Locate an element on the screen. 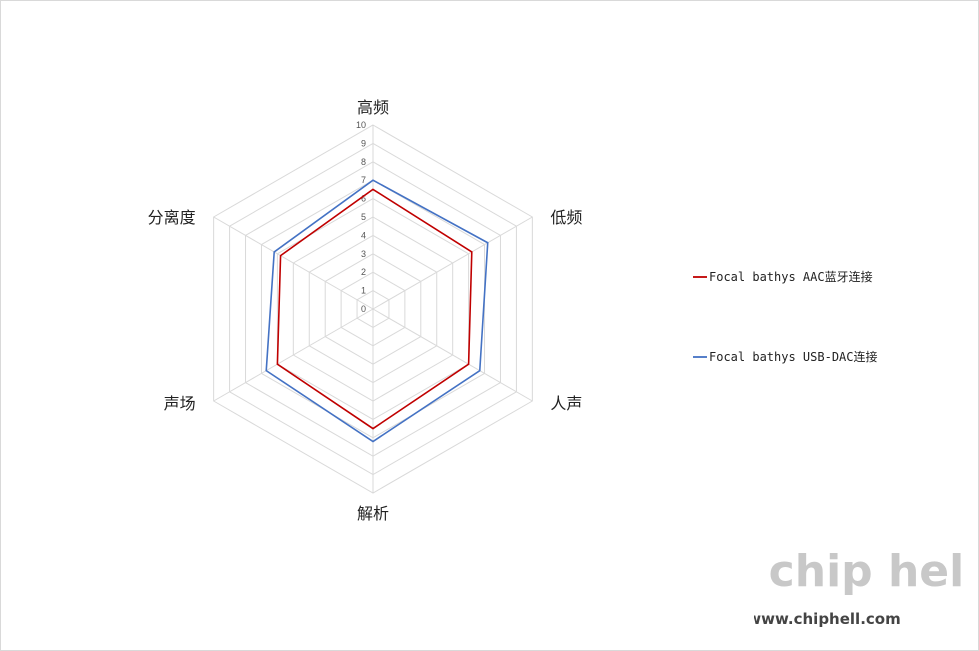 The width and height of the screenshot is (979, 651). tick-label: 3 is located at coordinates (363, 254).